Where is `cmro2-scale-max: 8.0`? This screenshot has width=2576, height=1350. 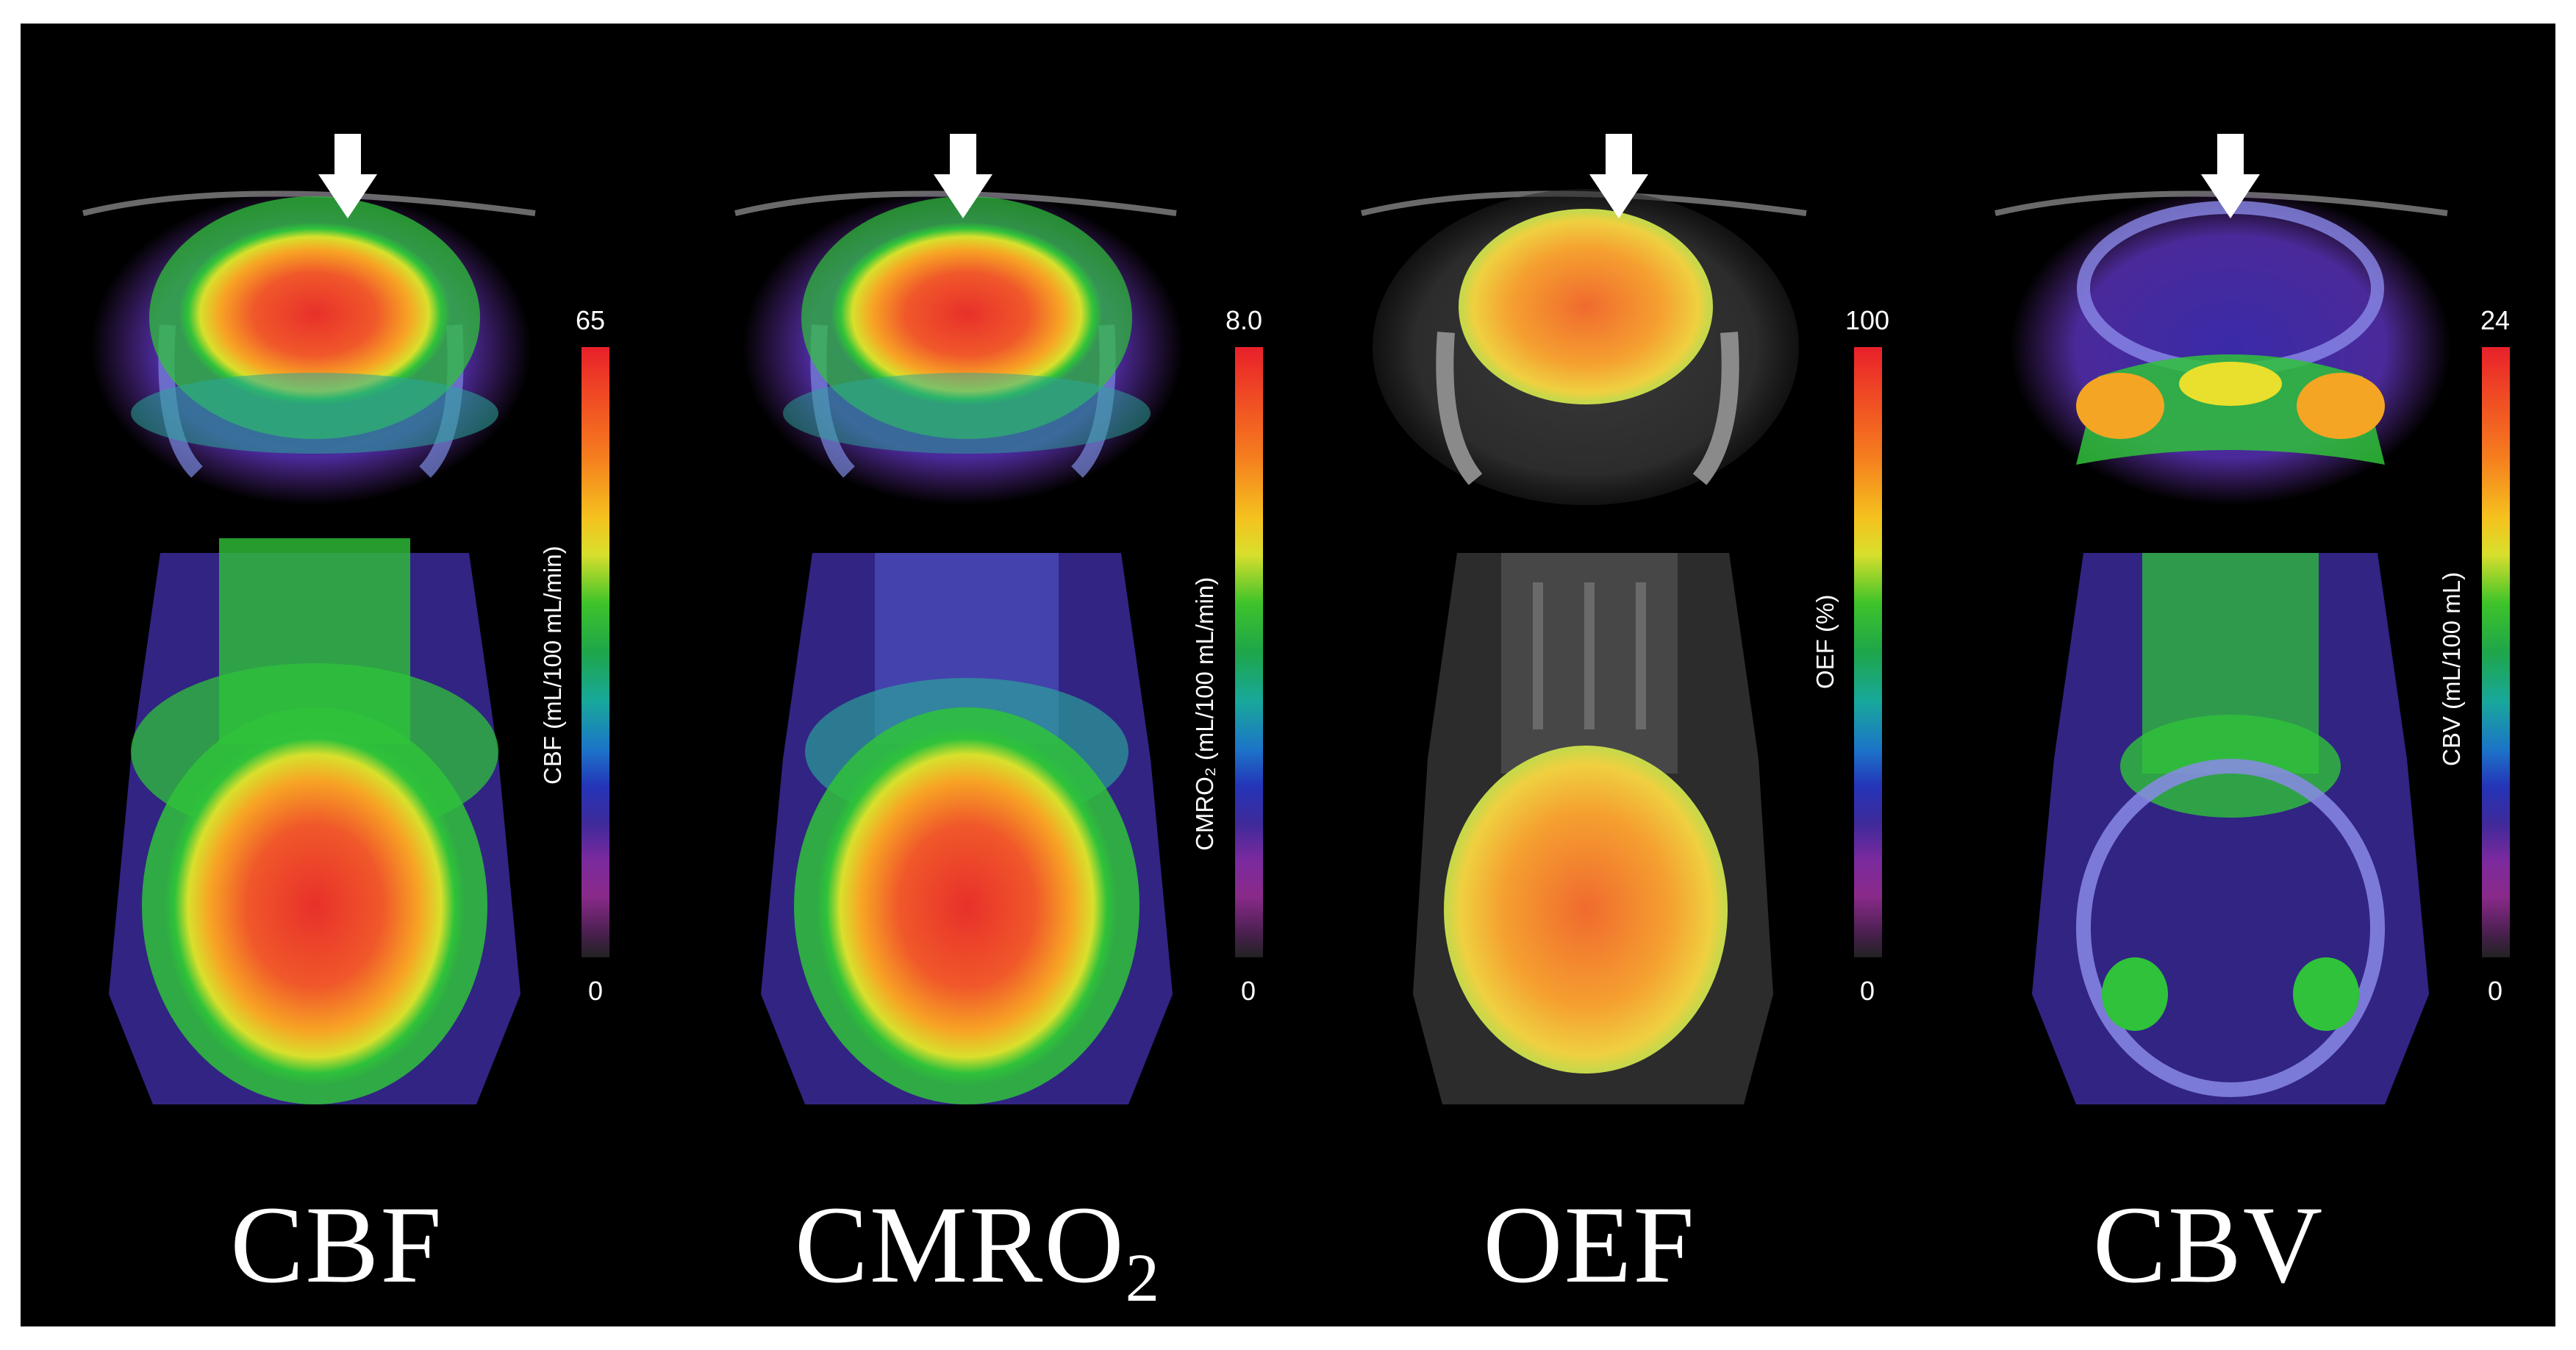
cmro2-scale-max: 8.0 is located at coordinates (1244, 320).